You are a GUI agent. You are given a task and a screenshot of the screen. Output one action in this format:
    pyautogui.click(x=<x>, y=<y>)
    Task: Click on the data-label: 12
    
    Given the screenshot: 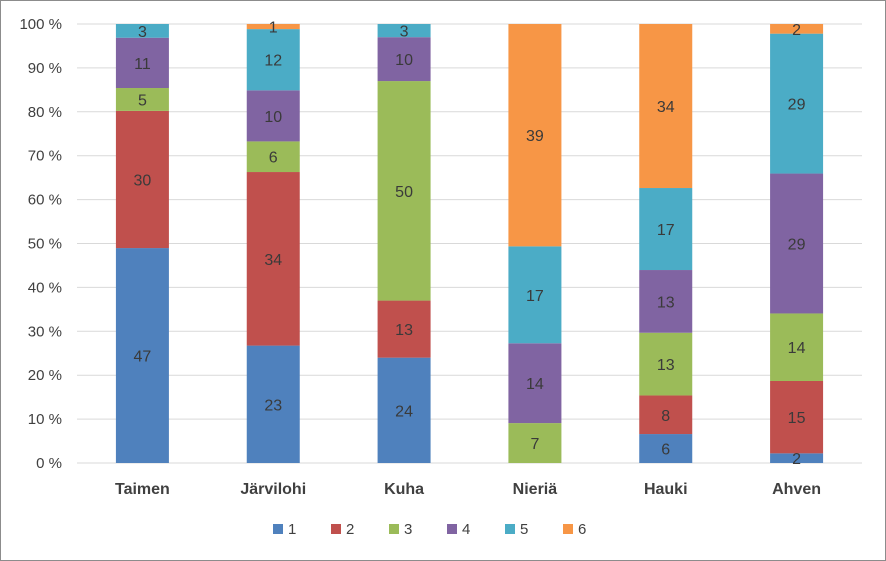 What is the action you would take?
    pyautogui.click(x=273, y=61)
    